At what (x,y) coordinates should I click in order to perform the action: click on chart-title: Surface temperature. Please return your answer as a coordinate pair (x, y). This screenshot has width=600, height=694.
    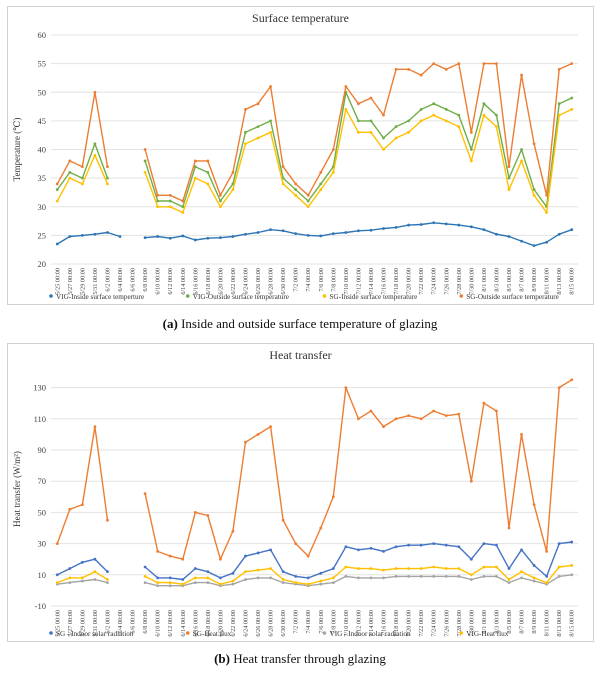
    Looking at the image, I should click on (300, 18).